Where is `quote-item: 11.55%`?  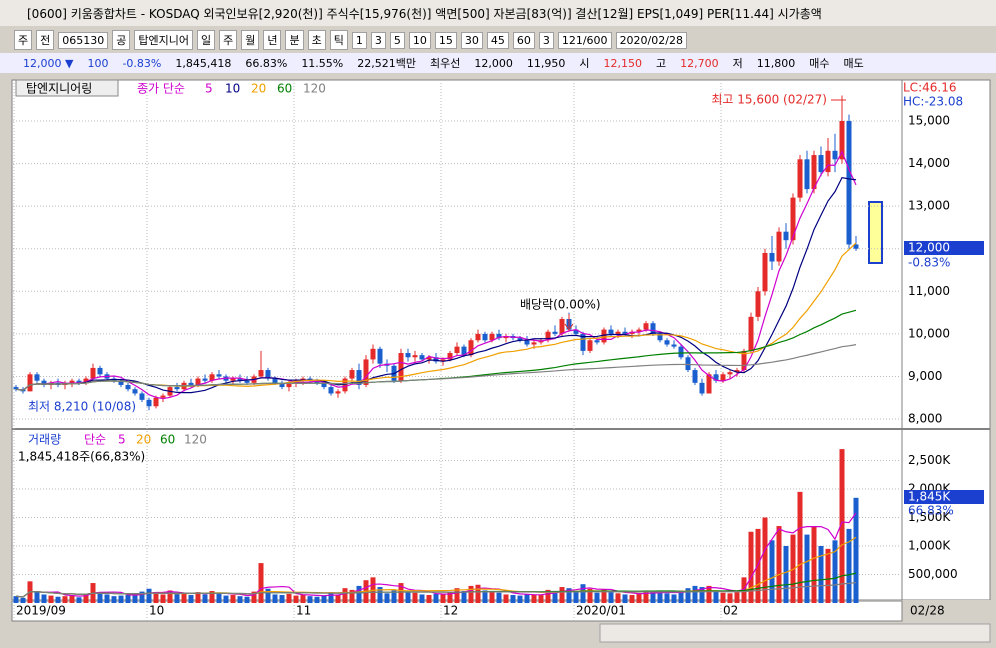
quote-item: 11.55% is located at coordinates (322, 63).